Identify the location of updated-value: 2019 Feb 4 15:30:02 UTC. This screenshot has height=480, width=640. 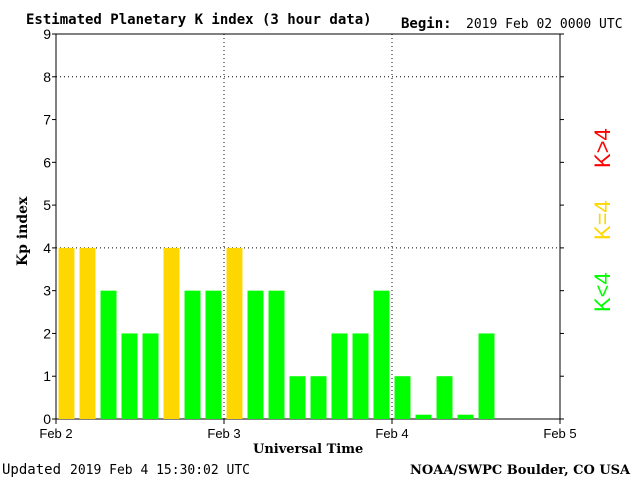
(160, 470).